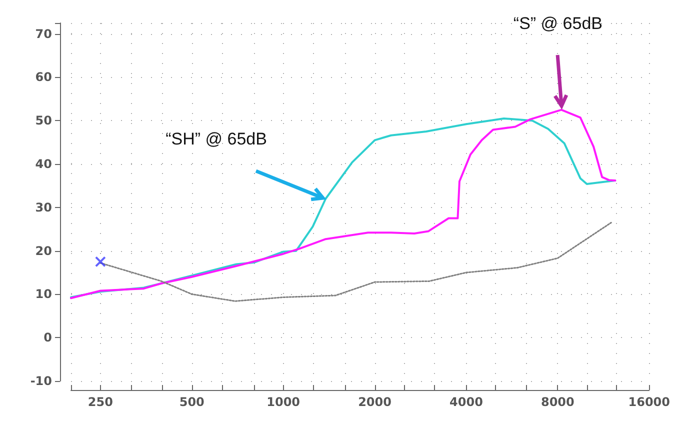 This screenshot has height=423, width=681. Describe the element at coordinates (43, 207) in the screenshot. I see `y-tick-label: 30` at that location.